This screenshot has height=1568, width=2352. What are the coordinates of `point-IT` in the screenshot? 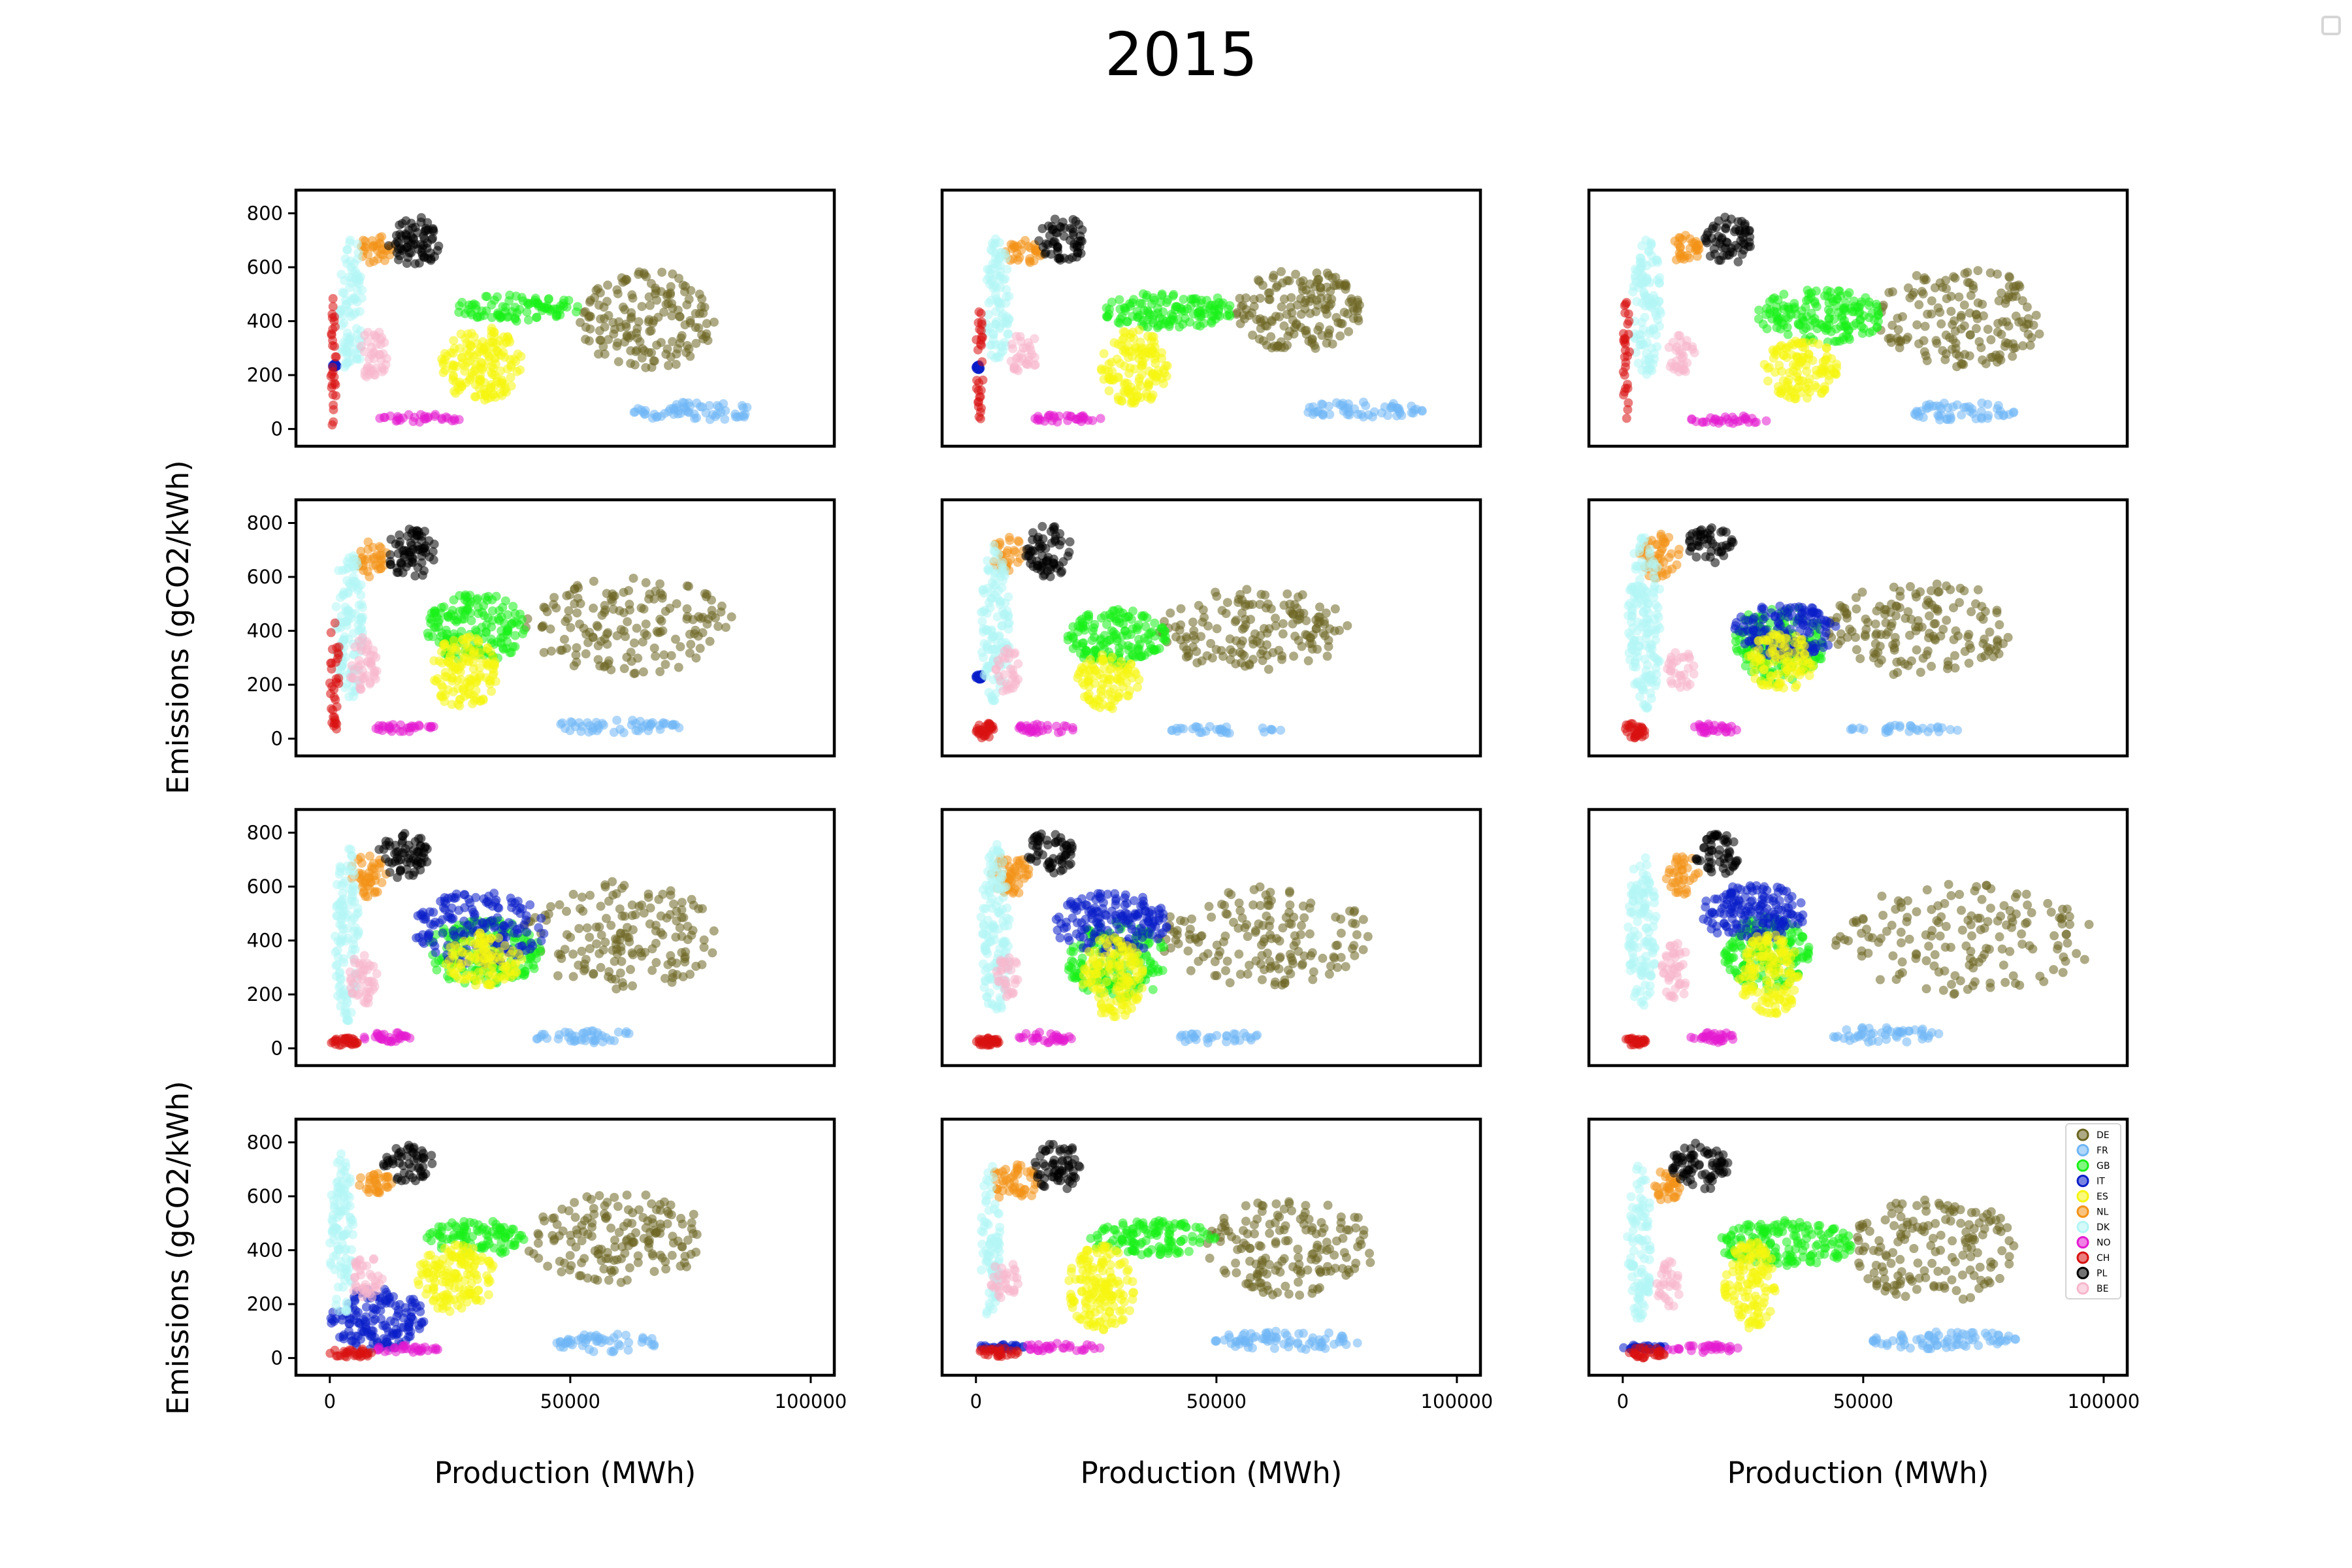 It's located at (1813, 612).